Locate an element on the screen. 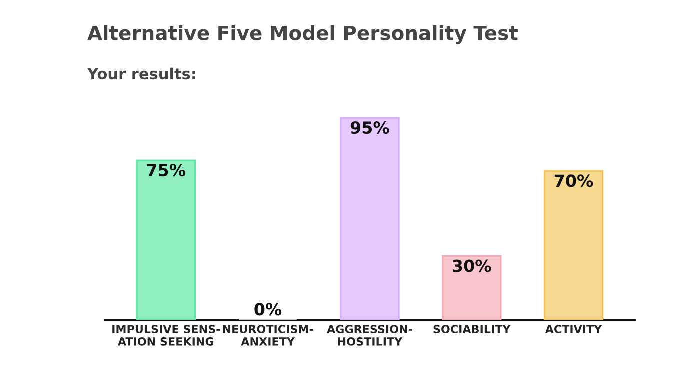 This screenshot has height=367, width=700. data-label: 0% is located at coordinates (268, 309).